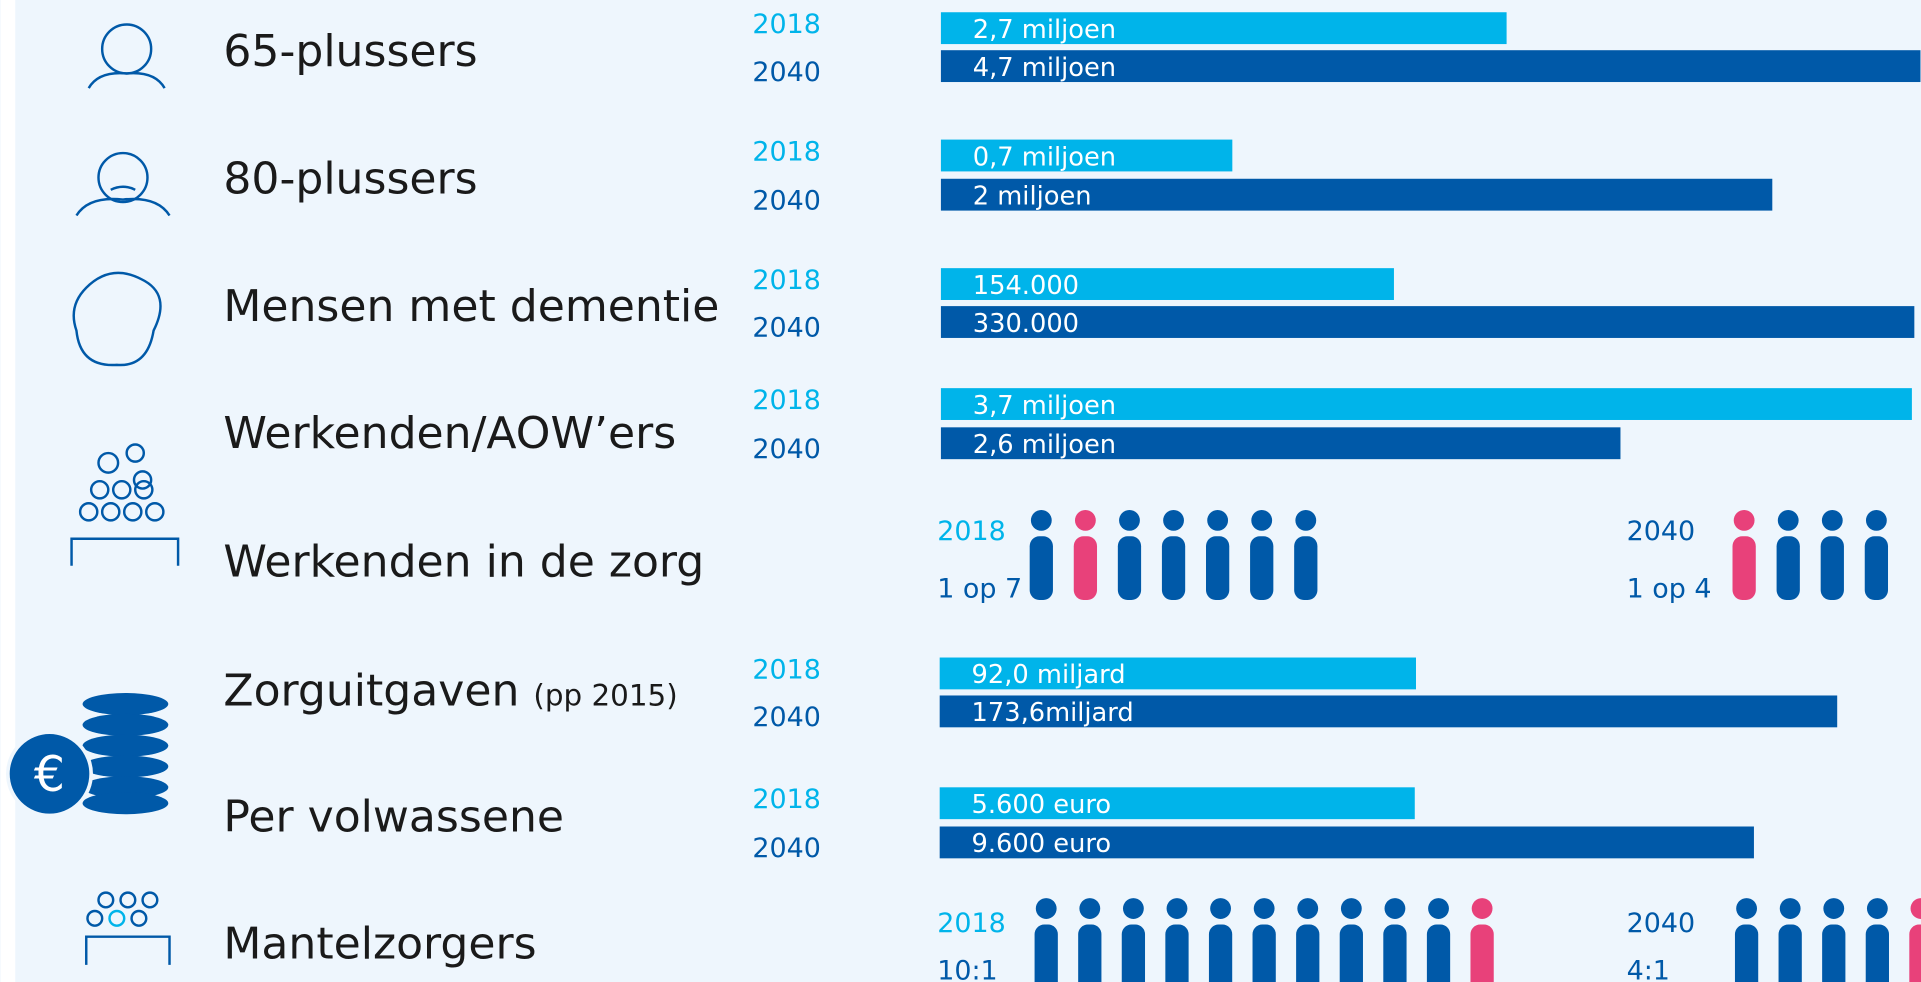  What do you see at coordinates (125, 754) in the screenshot?
I see `coins` at bounding box center [125, 754].